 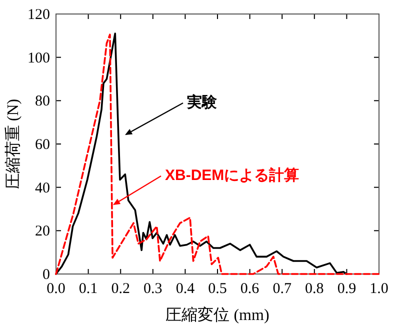 What do you see at coordinates (42, 232) in the screenshot?
I see `y-tick-label: 20` at bounding box center [42, 232].